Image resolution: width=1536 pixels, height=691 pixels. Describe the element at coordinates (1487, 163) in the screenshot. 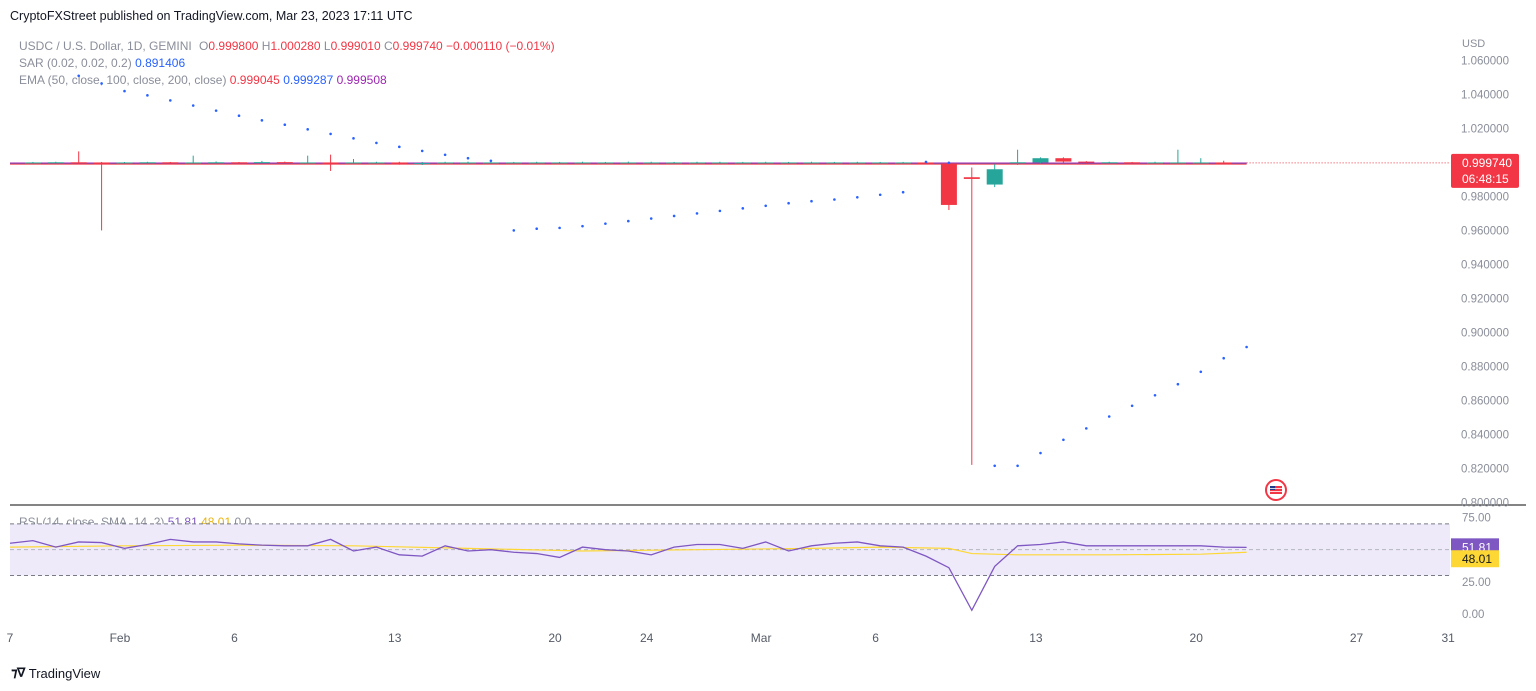

I see `last-price-value: 0.999740` at that location.